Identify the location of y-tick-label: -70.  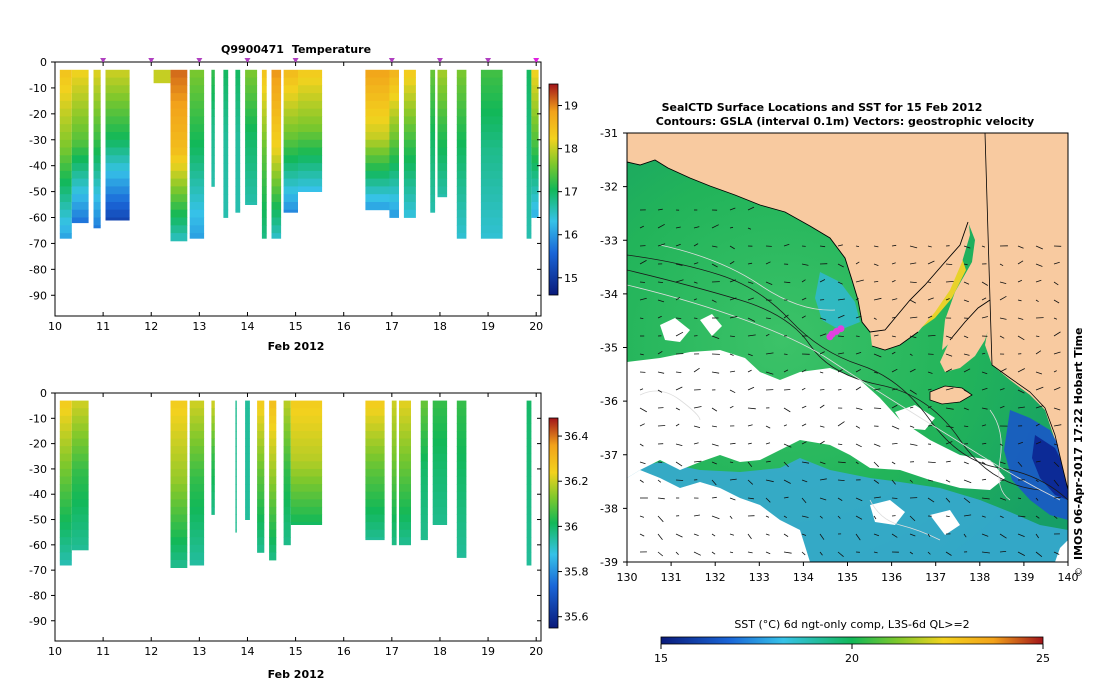
(38, 570).